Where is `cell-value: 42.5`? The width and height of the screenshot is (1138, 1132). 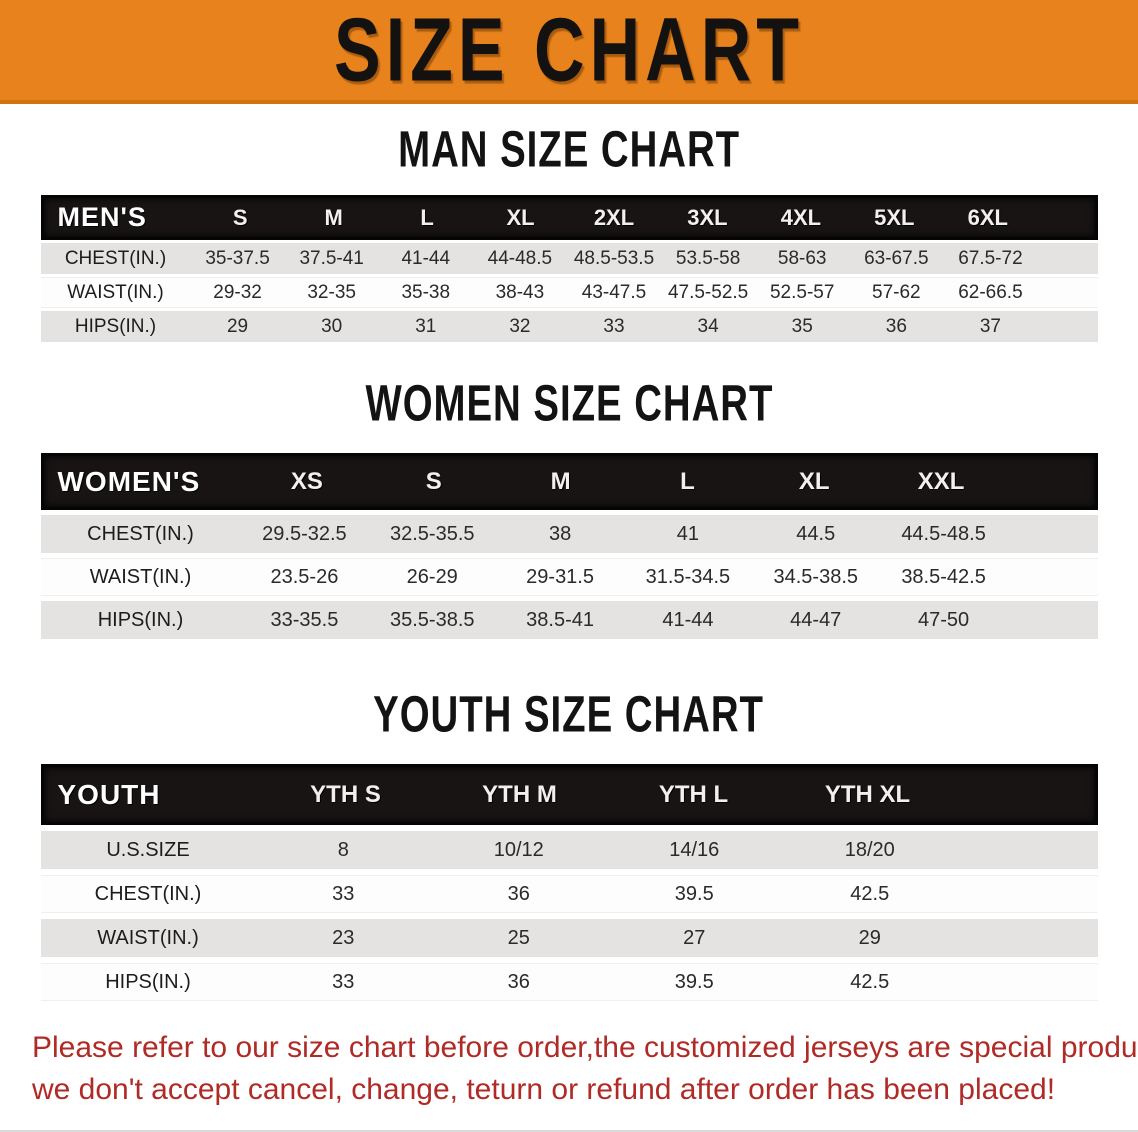 cell-value: 42.5 is located at coordinates (870, 981).